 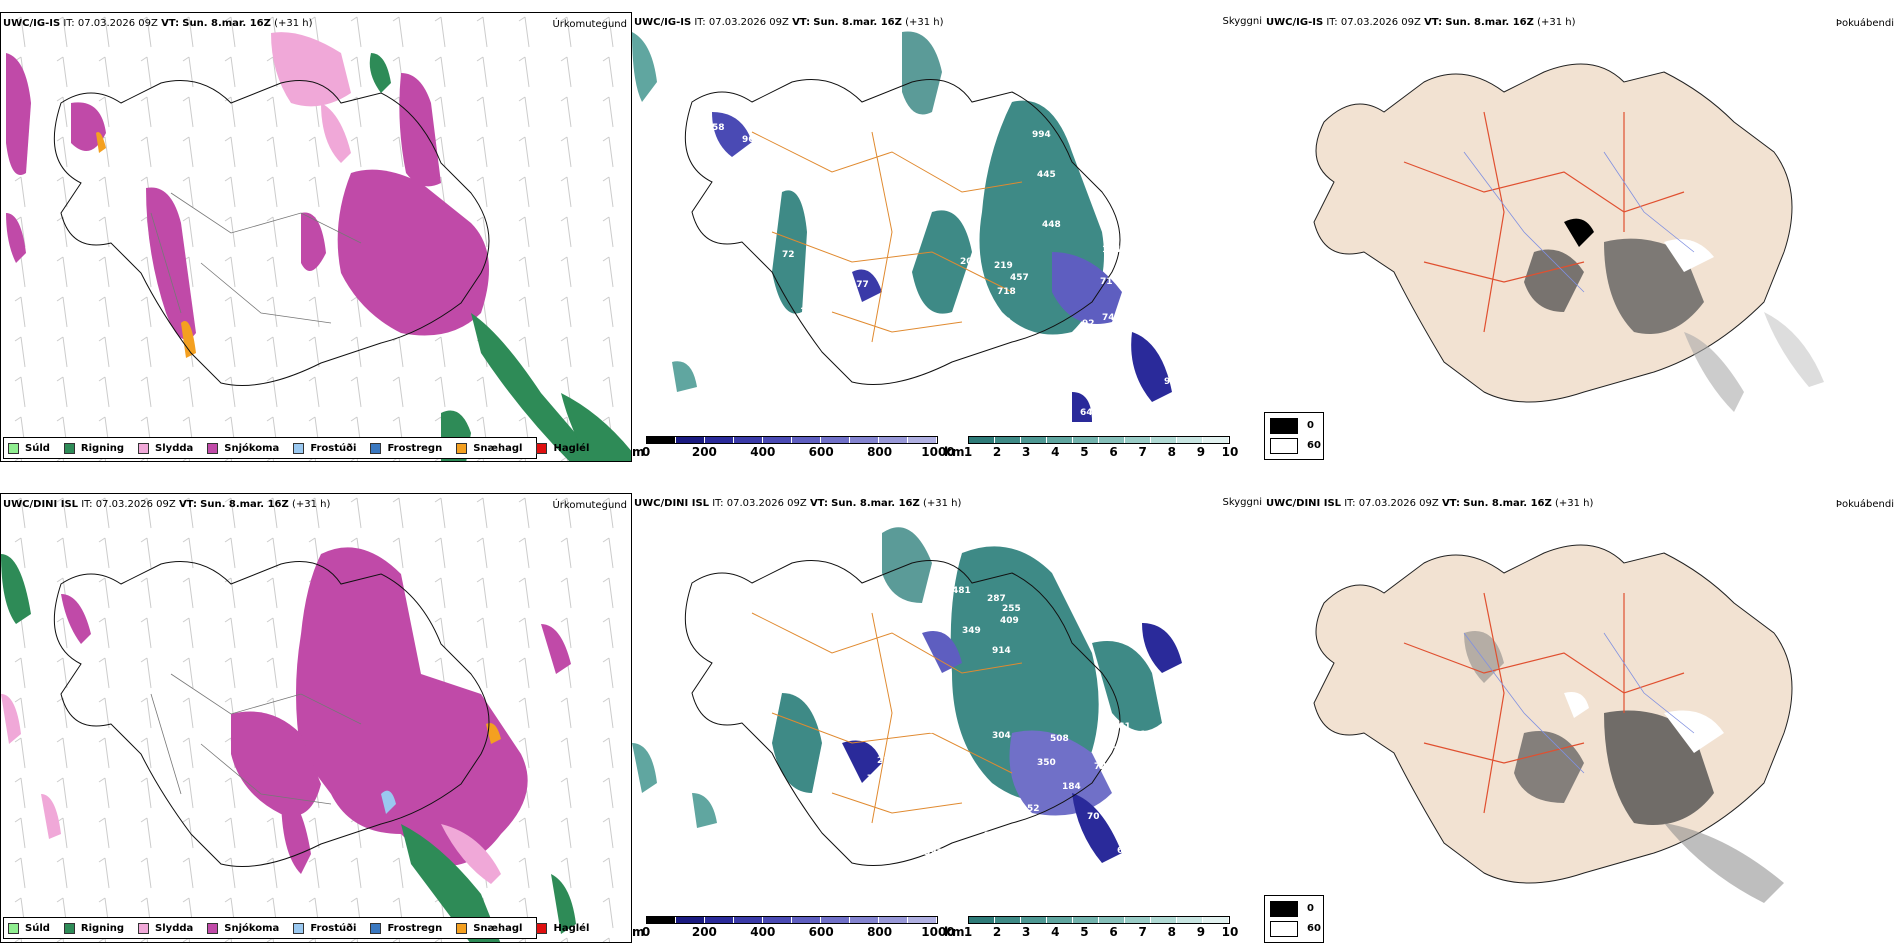 I want to click on colorbar-bar, so click(x=792, y=440).